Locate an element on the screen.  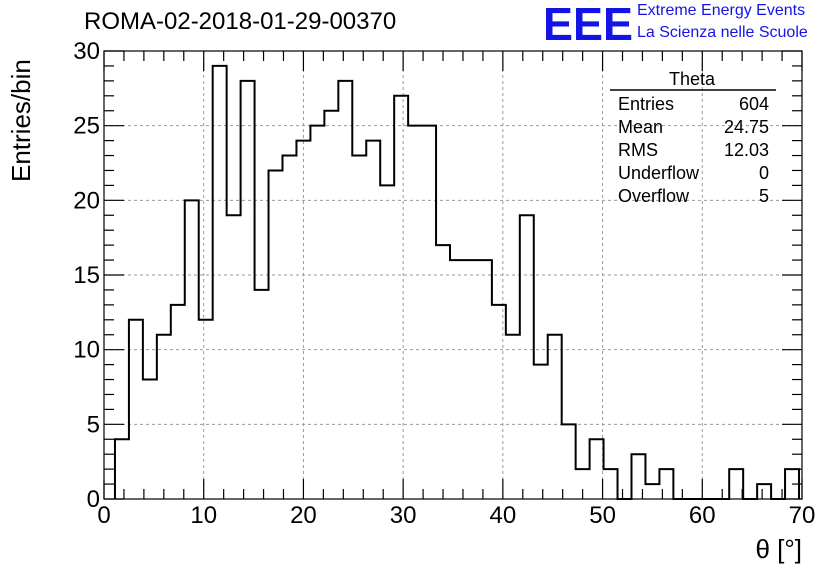
stats-value: 24.75 is located at coordinates (746, 127).